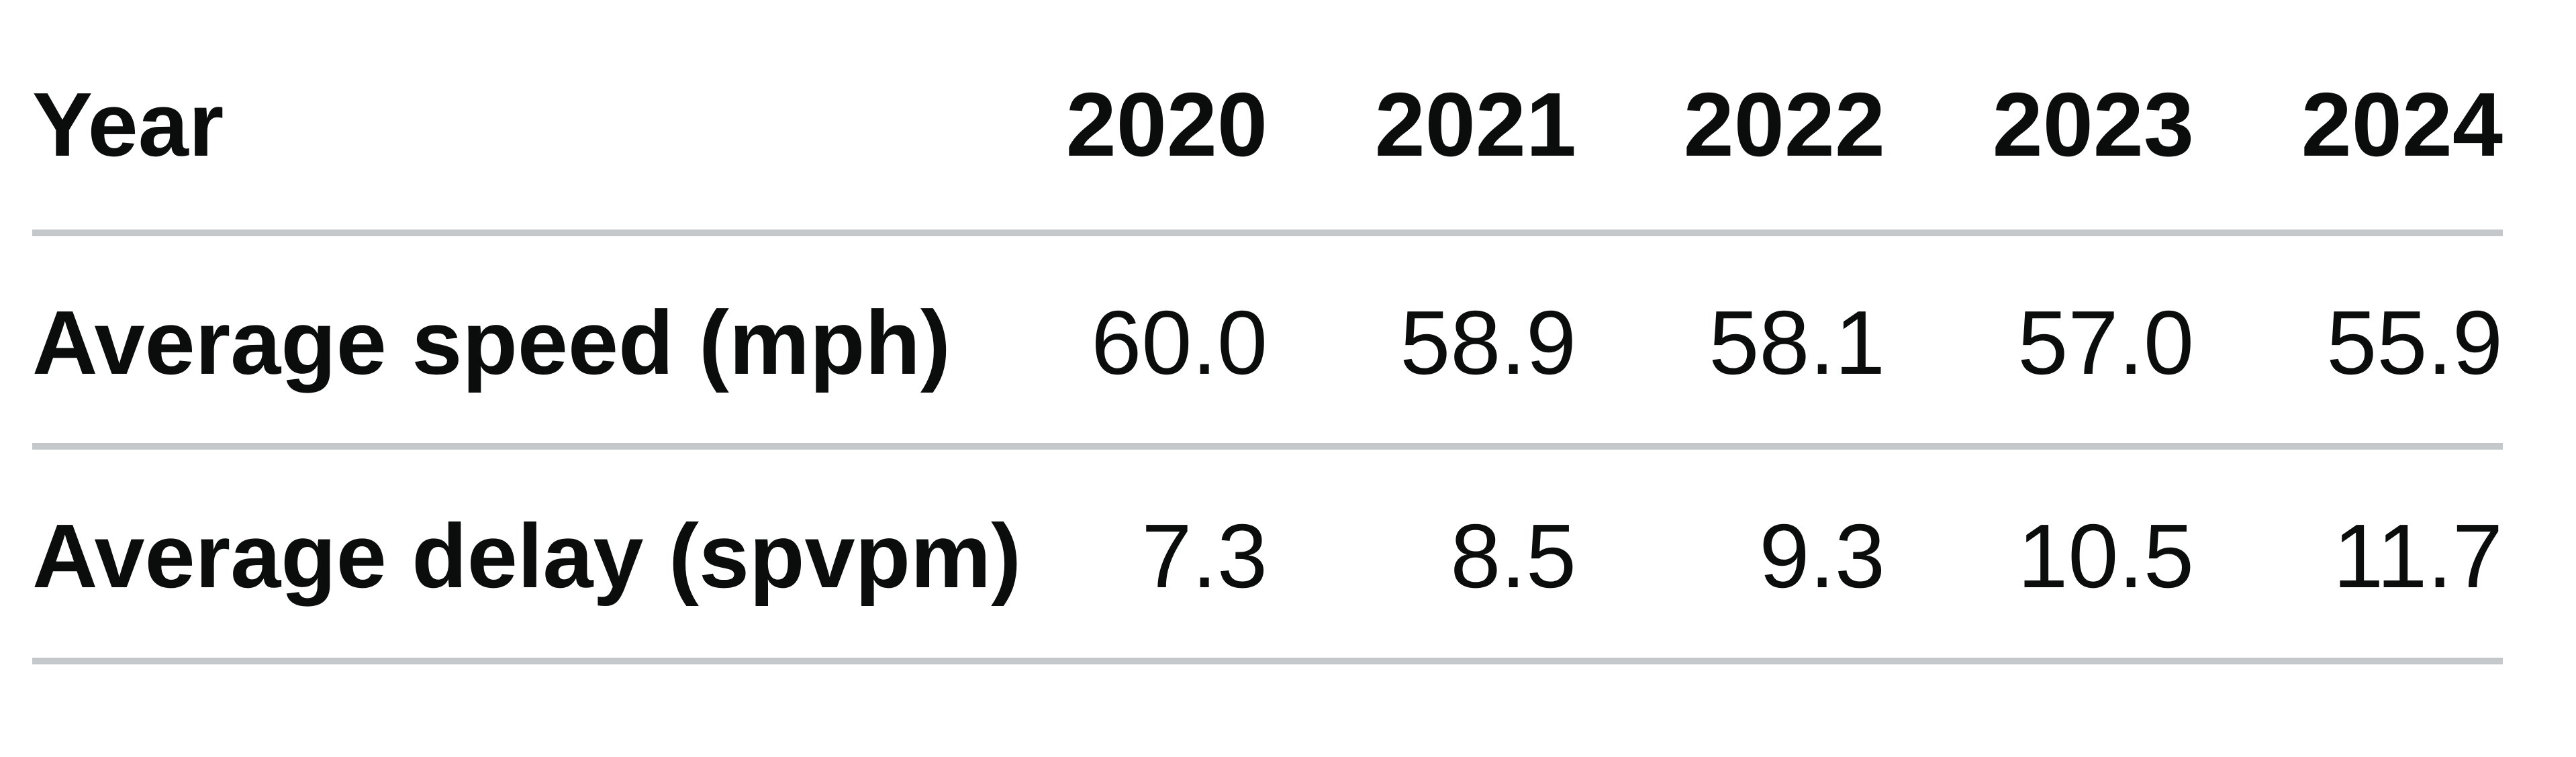 The height and width of the screenshot is (757, 2576). Describe the element at coordinates (1730, 341) in the screenshot. I see `speed-value-2022: 58.1` at that location.